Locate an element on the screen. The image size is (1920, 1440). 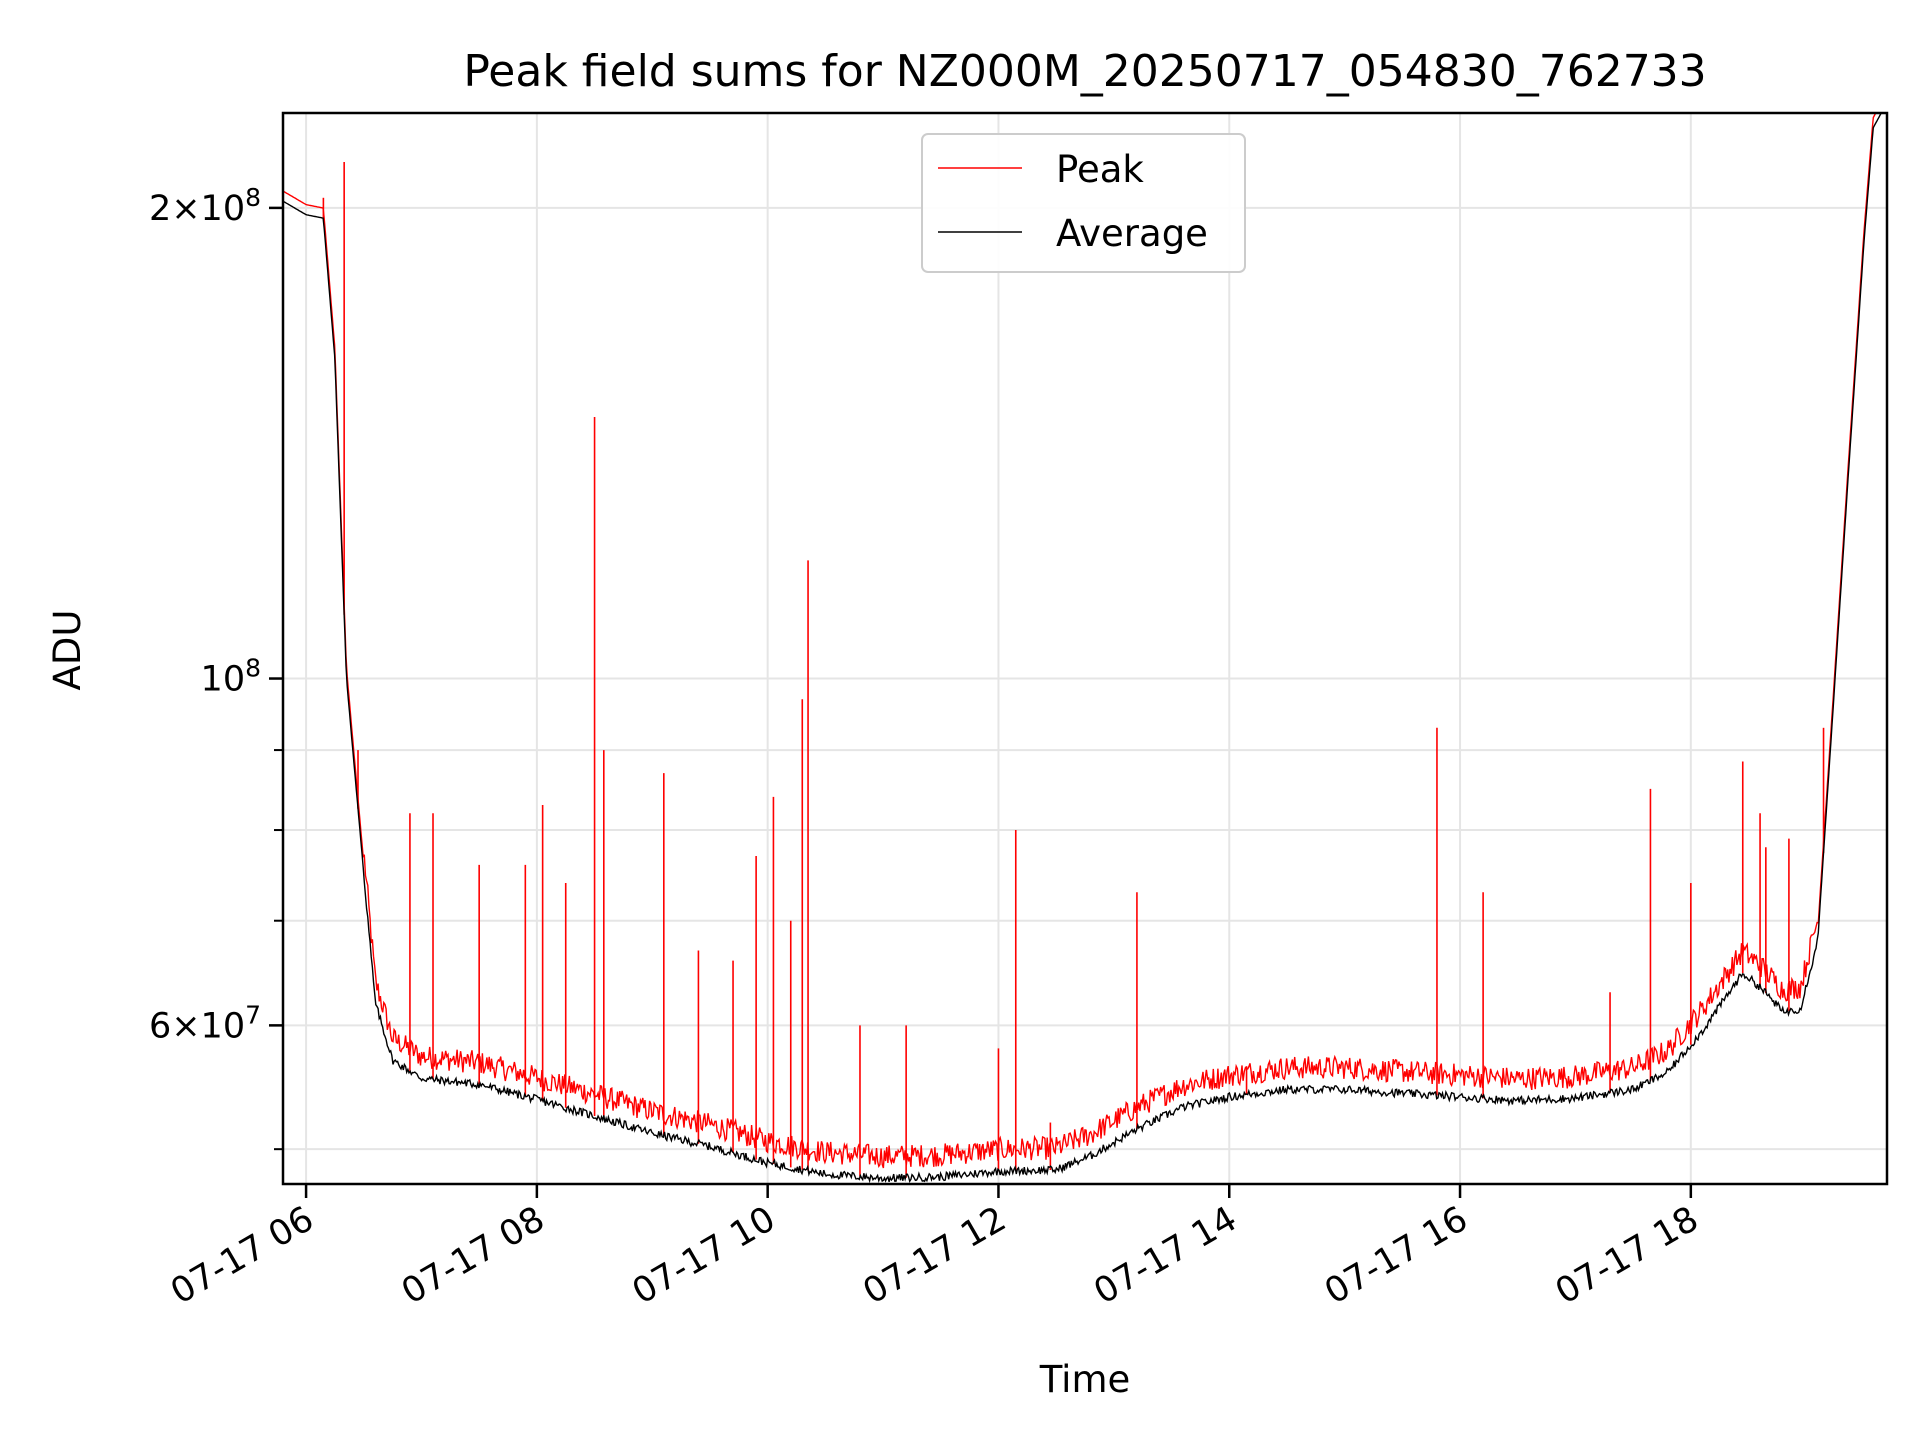
y-axis-label: ADU is located at coordinates (67, 650).